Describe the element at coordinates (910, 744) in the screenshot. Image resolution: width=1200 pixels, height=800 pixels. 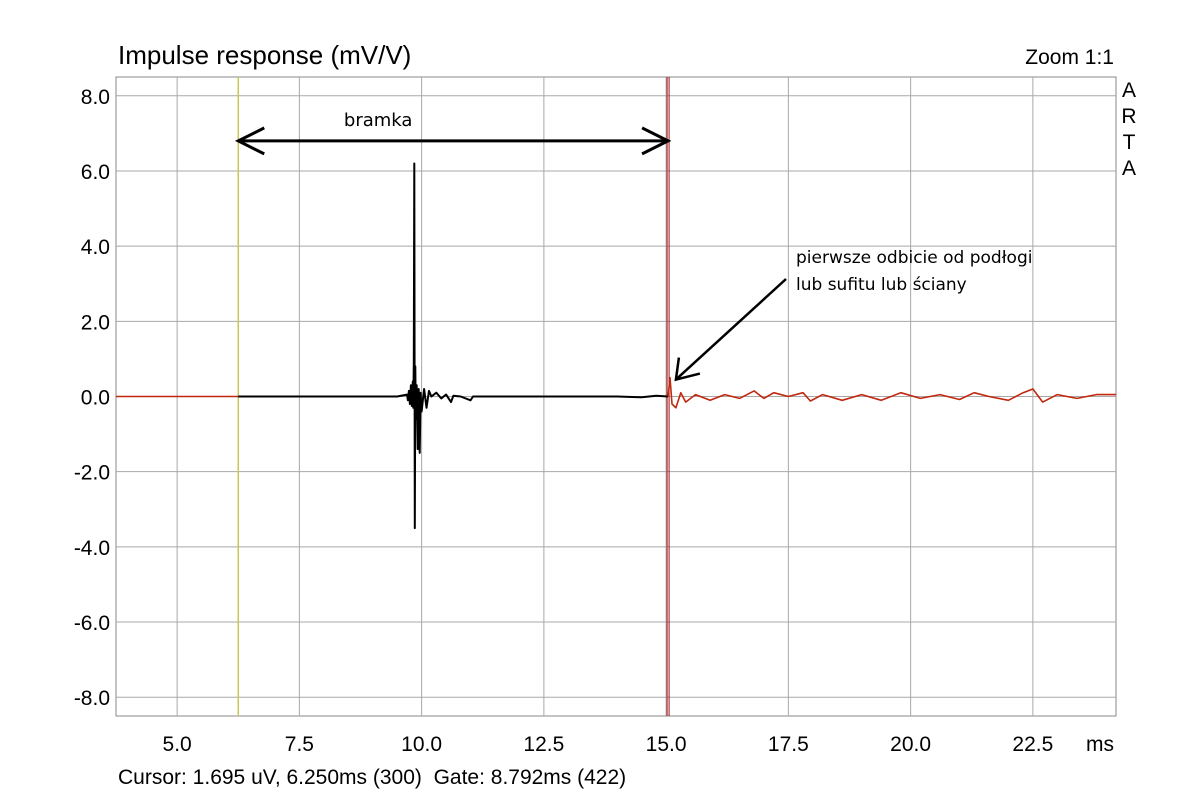
I see `x-tick-label: 20.0` at that location.